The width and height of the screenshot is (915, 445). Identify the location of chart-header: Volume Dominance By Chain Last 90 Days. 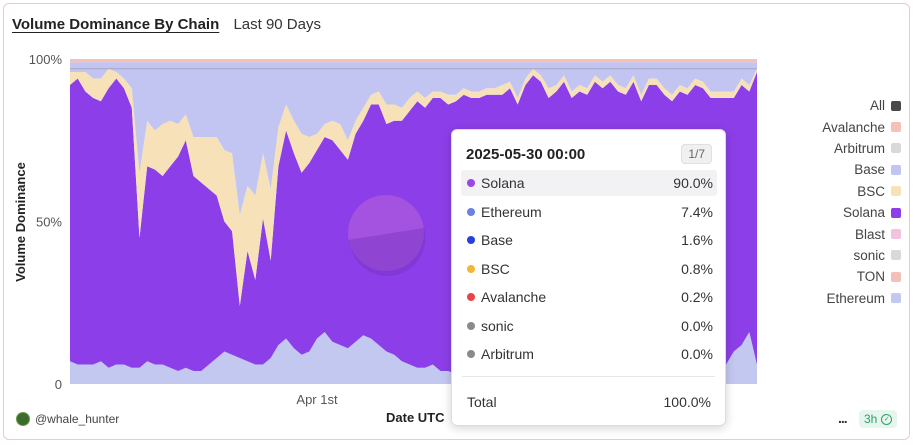
(166, 24).